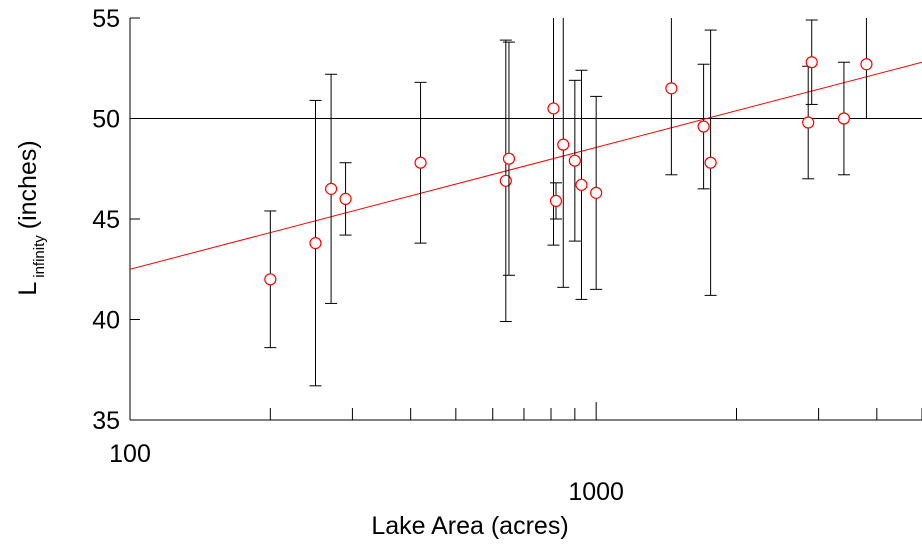 Image resolution: width=922 pixels, height=544 pixels. What do you see at coordinates (28, 184) in the screenshot?
I see `y-axis-title-unit: (inches)` at bounding box center [28, 184].